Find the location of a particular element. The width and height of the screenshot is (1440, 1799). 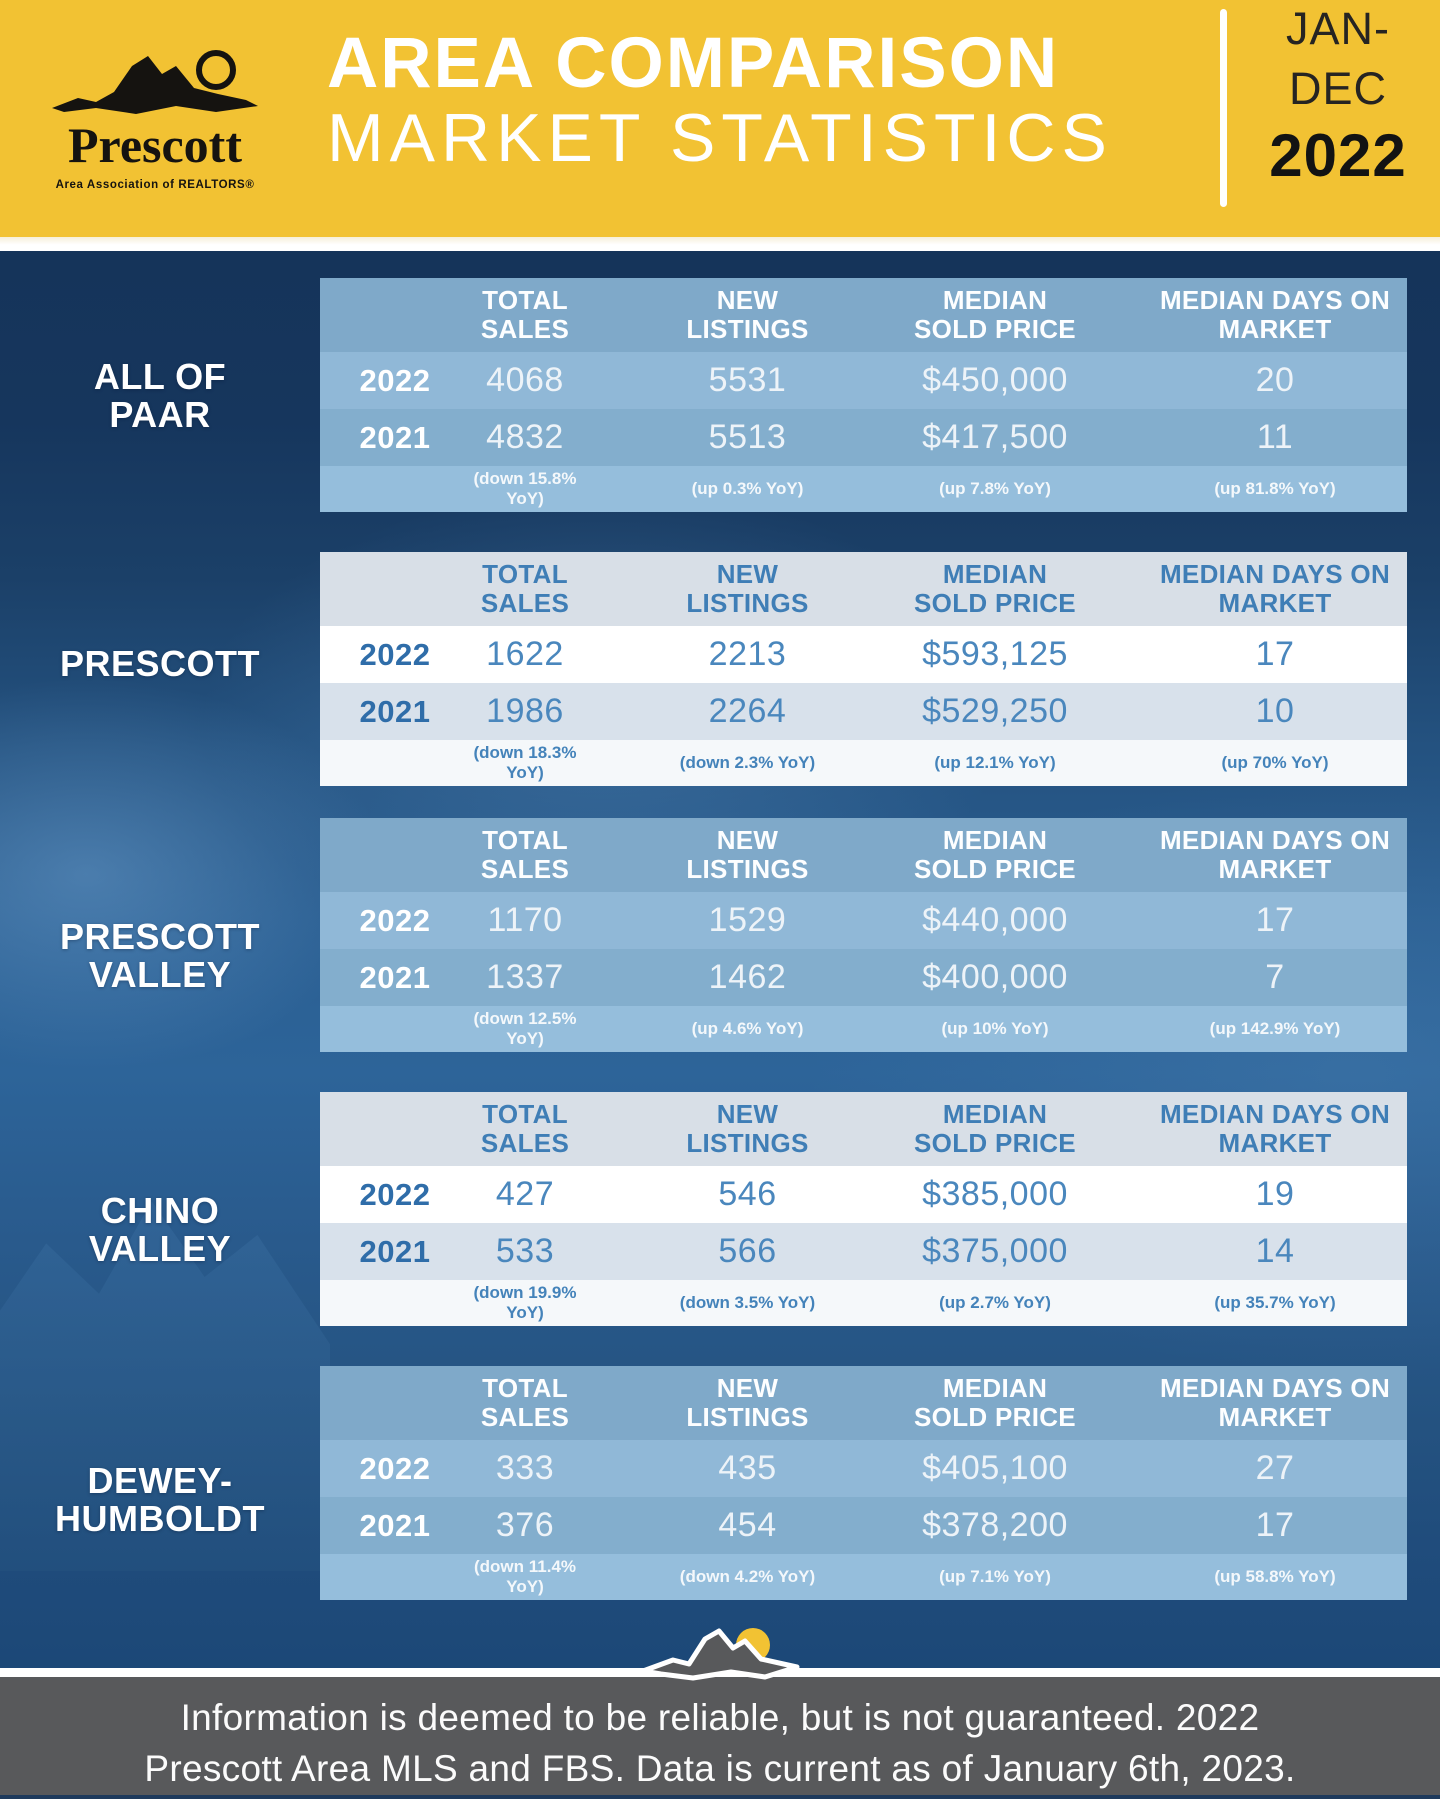

area-label-chino-valley: CHINO VALLEY is located at coordinates (160, 1229).